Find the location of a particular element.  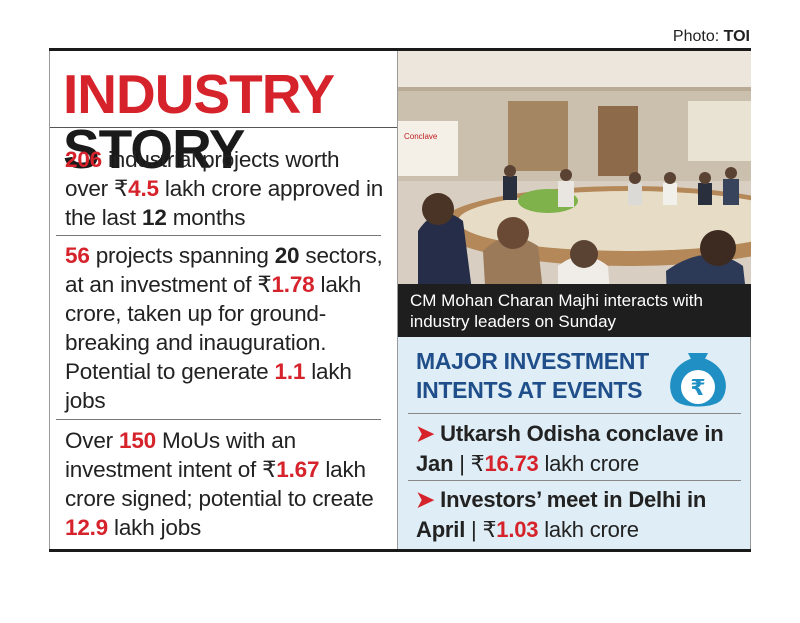

headline-part1: INDUSTRY is located at coordinates (198, 94).